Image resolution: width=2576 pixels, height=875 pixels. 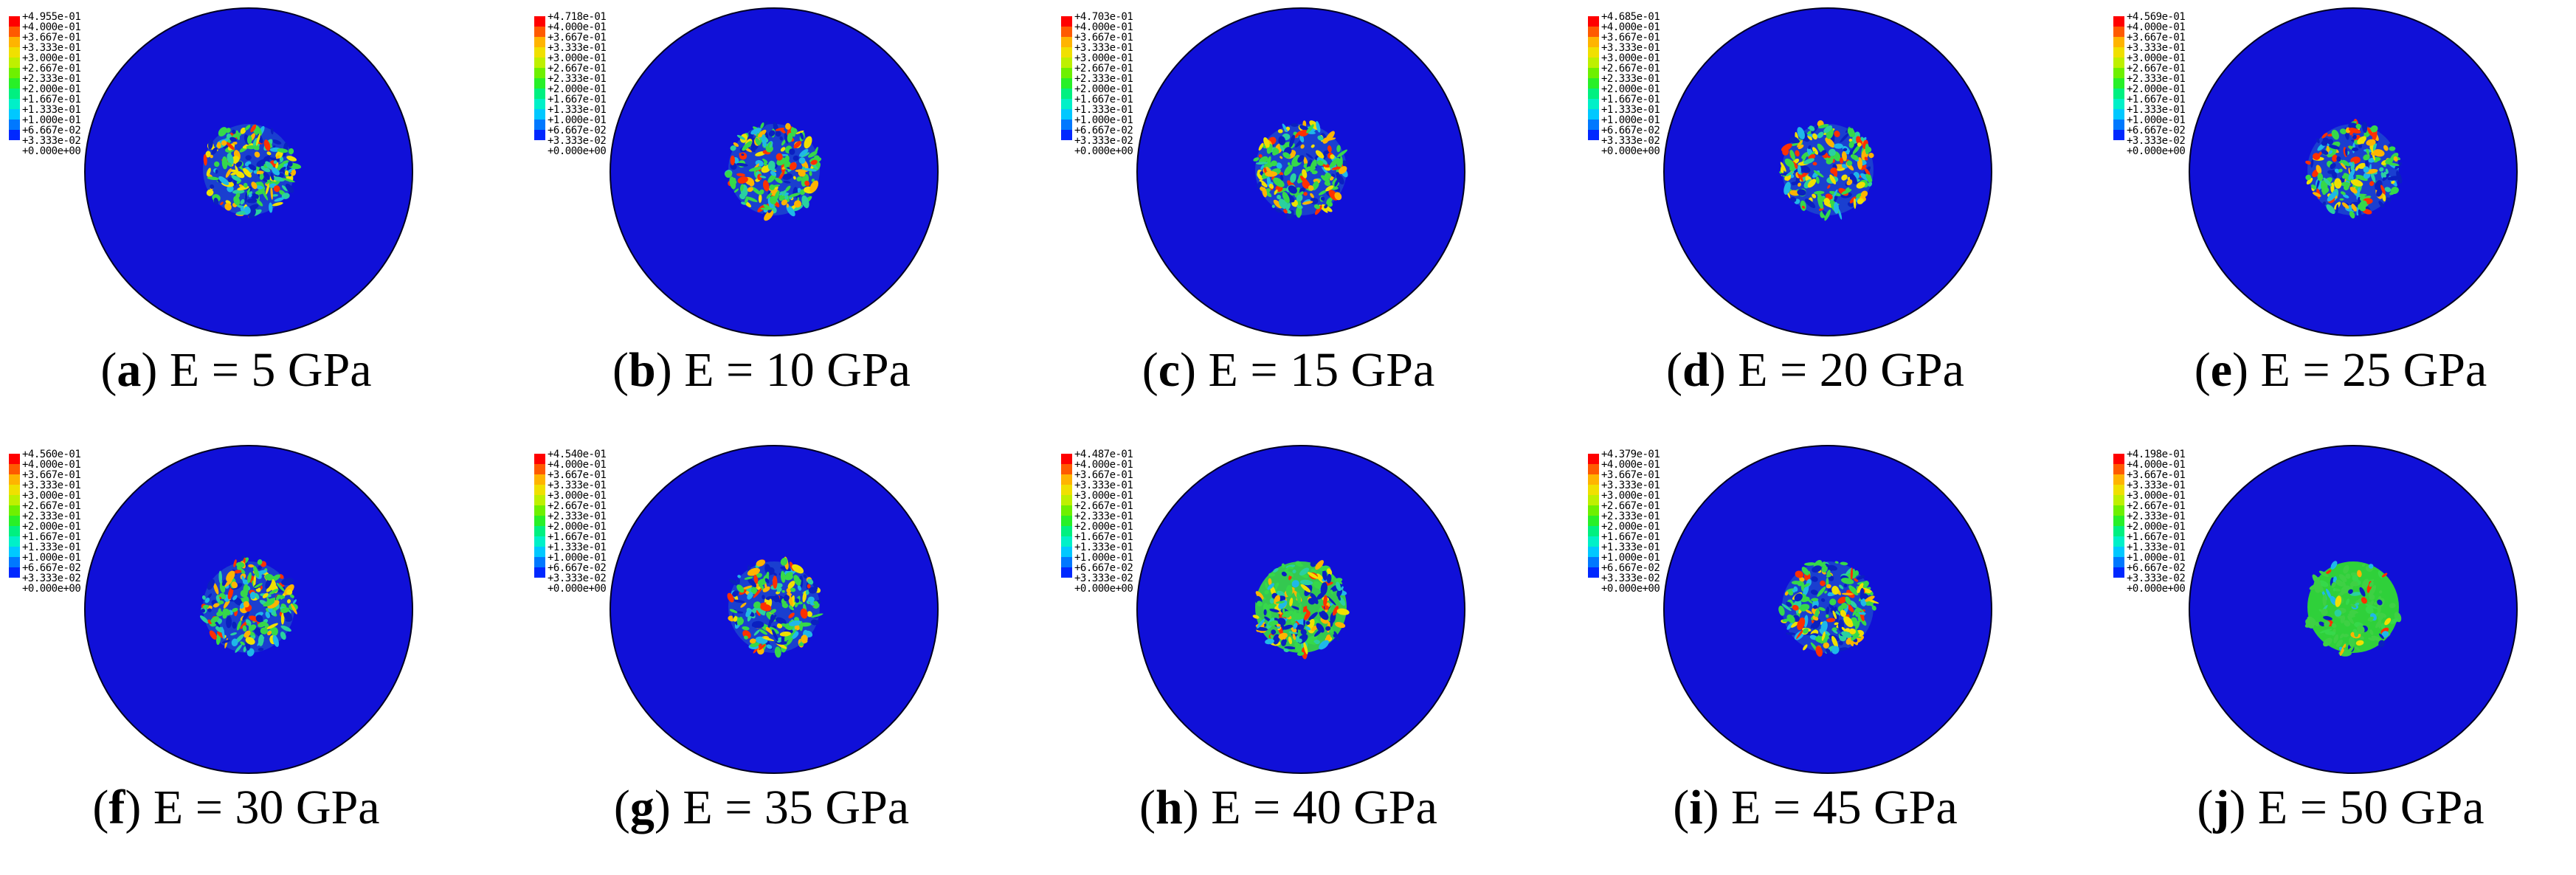 I want to click on panel-letter: d, so click(x=1696, y=370).